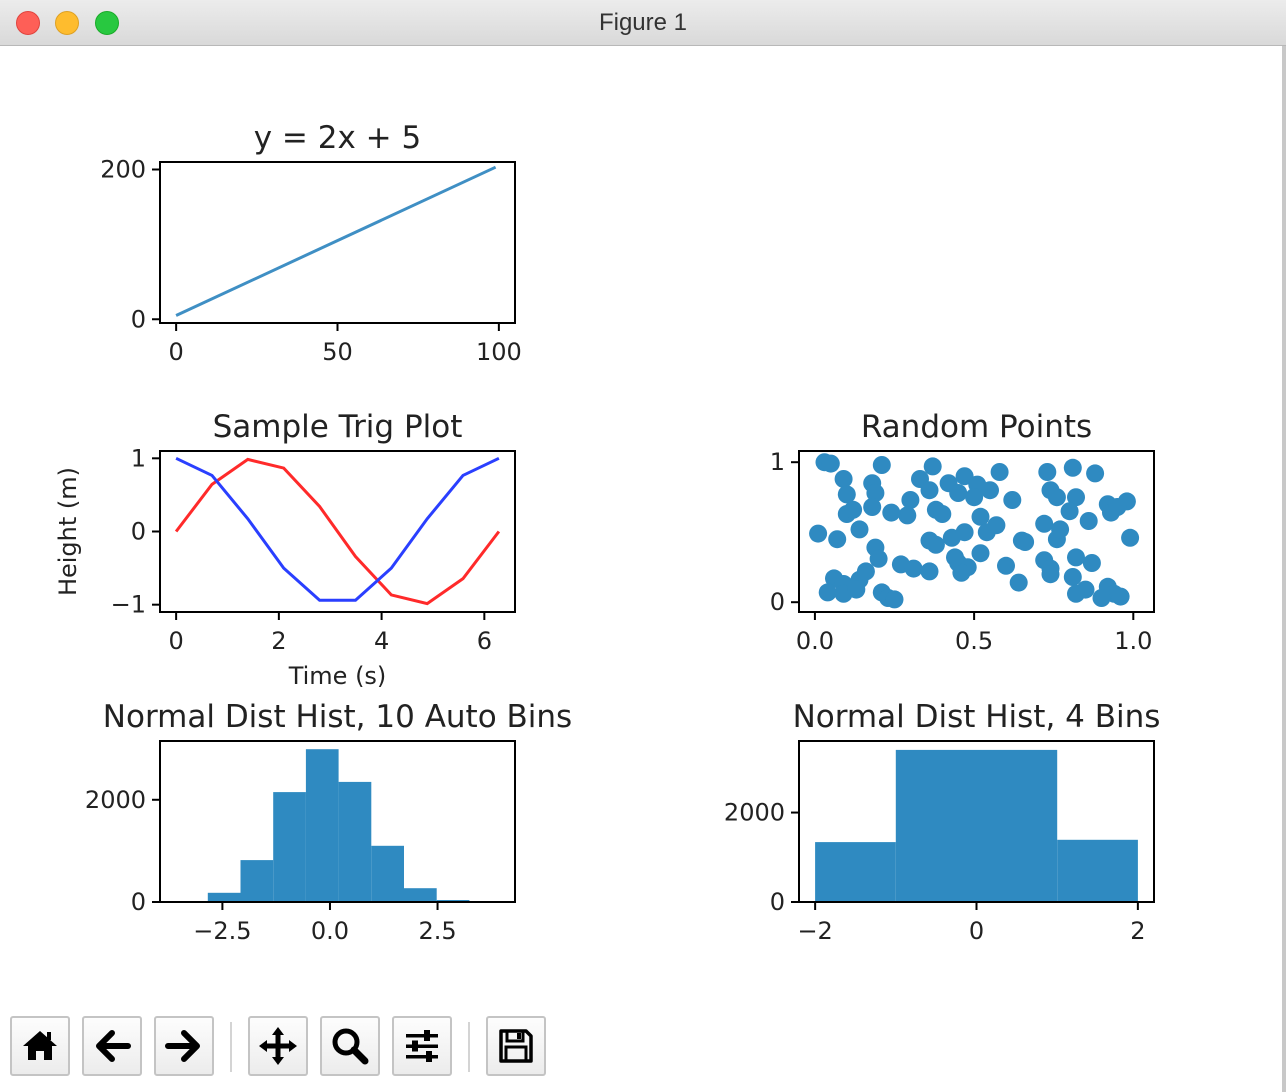 The height and width of the screenshot is (1092, 1286). Describe the element at coordinates (499, 352) in the screenshot. I see `x-tick-label: 100` at that location.